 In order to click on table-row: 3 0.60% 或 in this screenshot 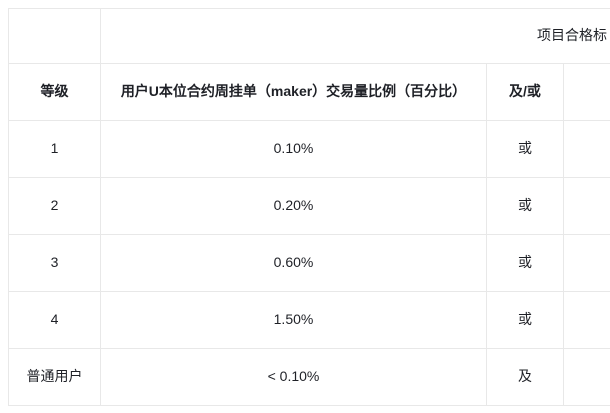, I will do `click(309, 263)`.